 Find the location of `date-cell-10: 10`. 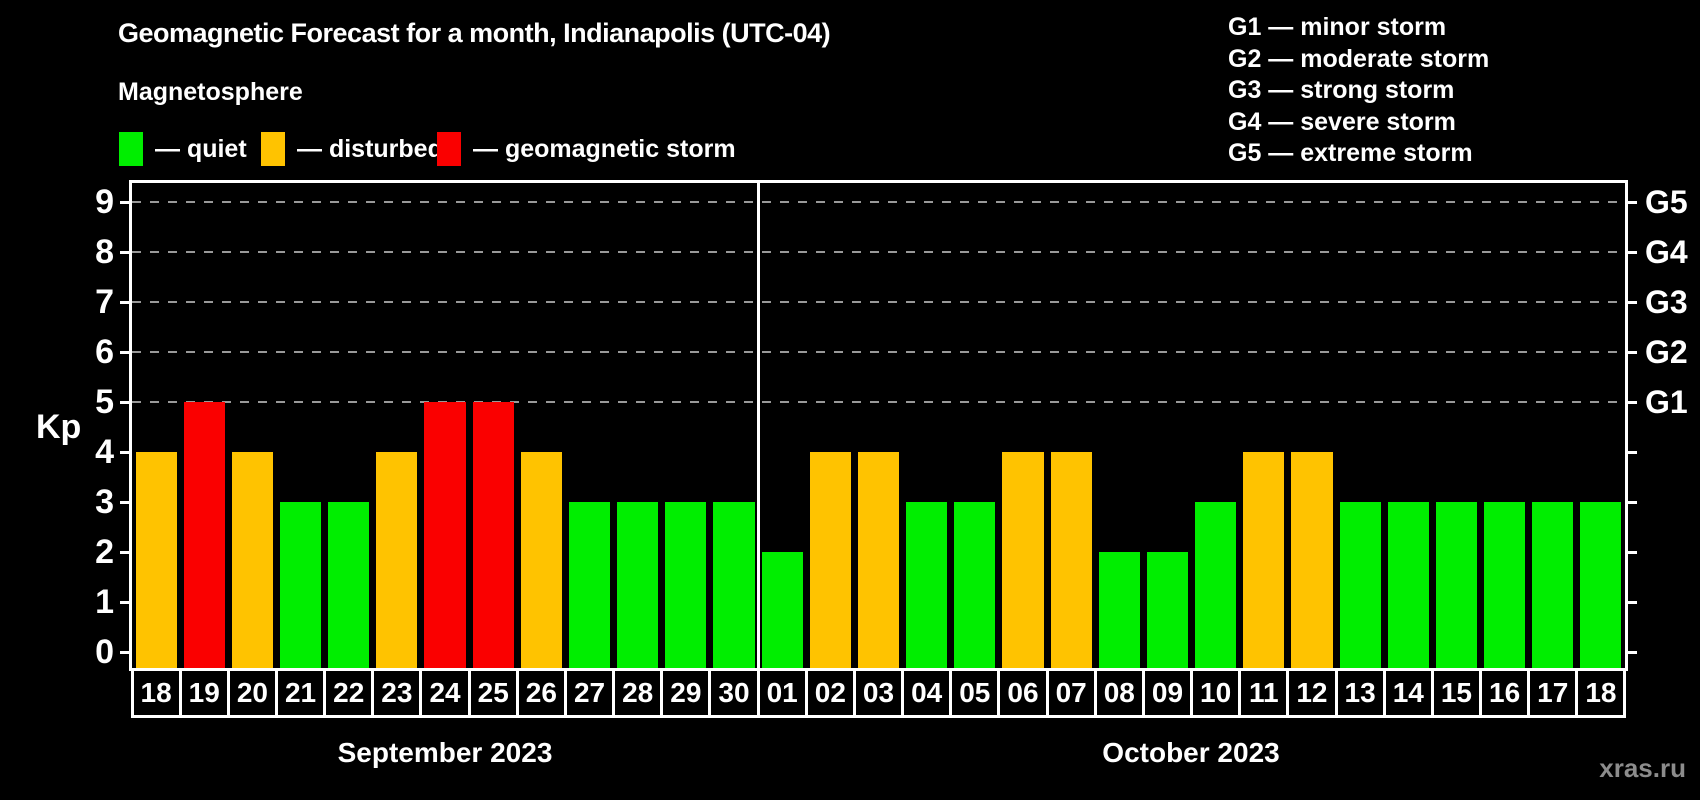

date-cell-10: 10 is located at coordinates (1216, 693).